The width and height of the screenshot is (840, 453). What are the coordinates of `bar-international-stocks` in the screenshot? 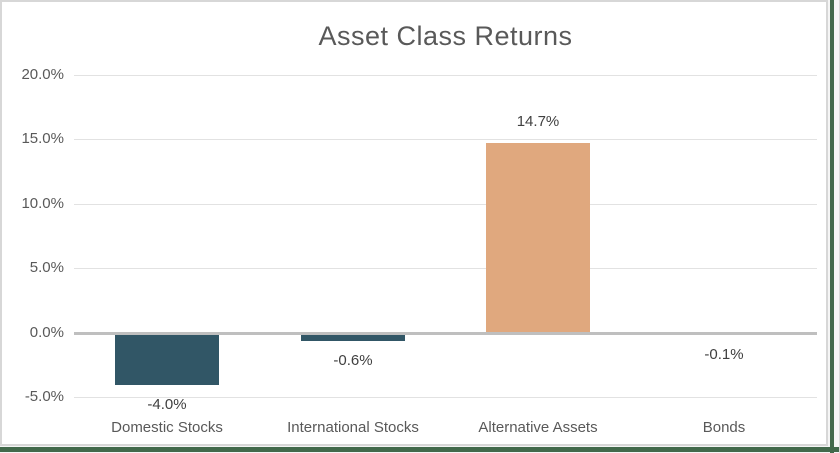 It's located at (353, 337).